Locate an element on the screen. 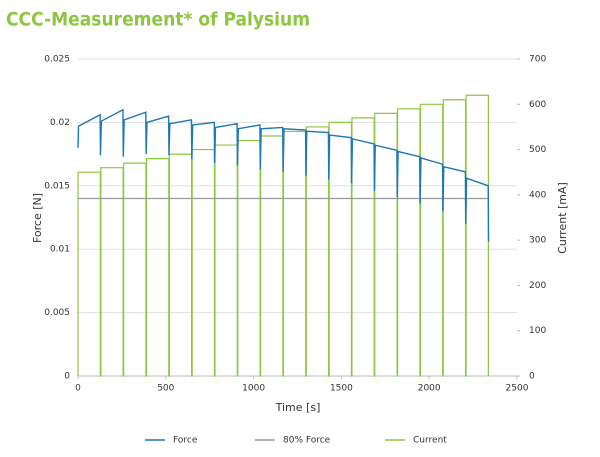 The width and height of the screenshot is (600, 457). x-tick-label: 1000 is located at coordinates (253, 389).